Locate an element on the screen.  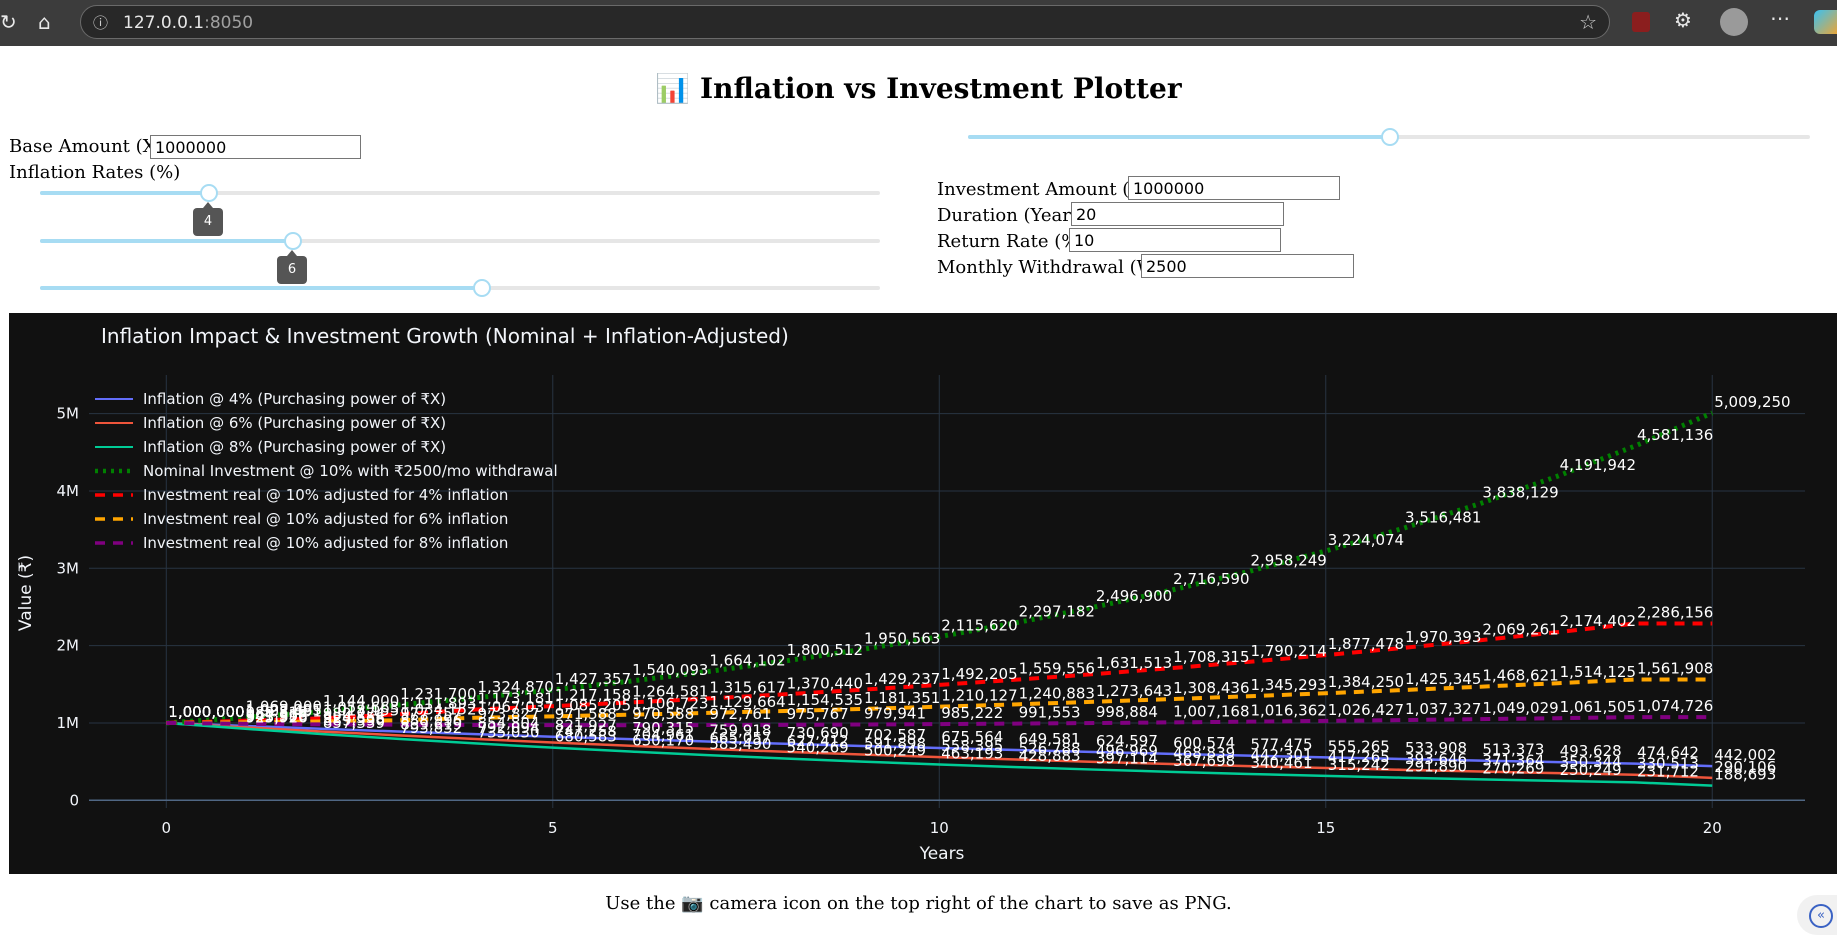
y-tick-label: 3M is located at coordinates (68, 568).